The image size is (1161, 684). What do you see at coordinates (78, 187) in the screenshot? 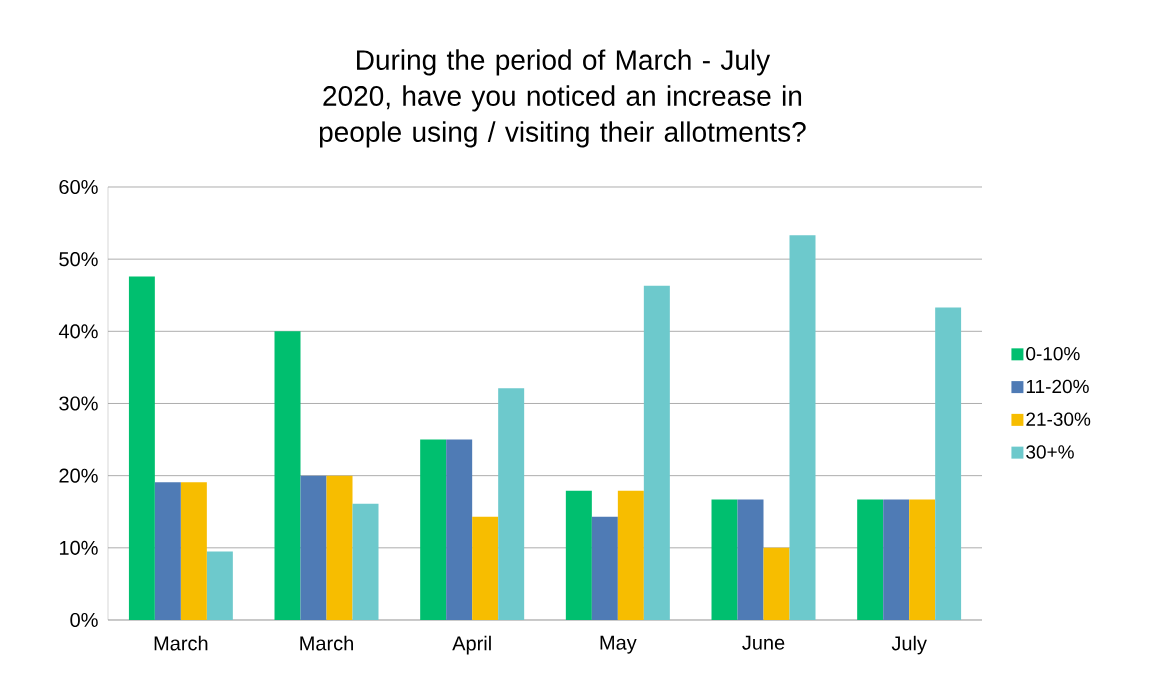
I see `y-tick-label: 60%` at bounding box center [78, 187].